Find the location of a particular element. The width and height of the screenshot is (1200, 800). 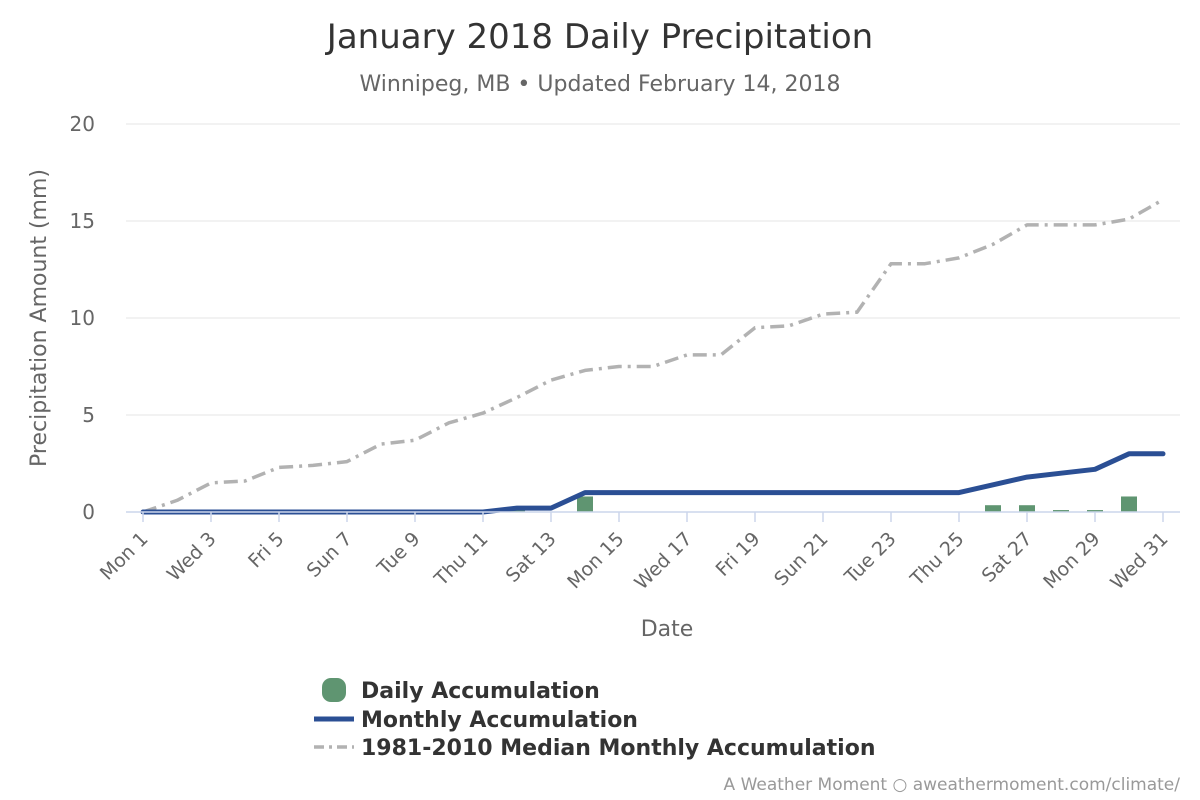

chart-title: January 2018 Daily Precipitation is located at coordinates (599, 37).